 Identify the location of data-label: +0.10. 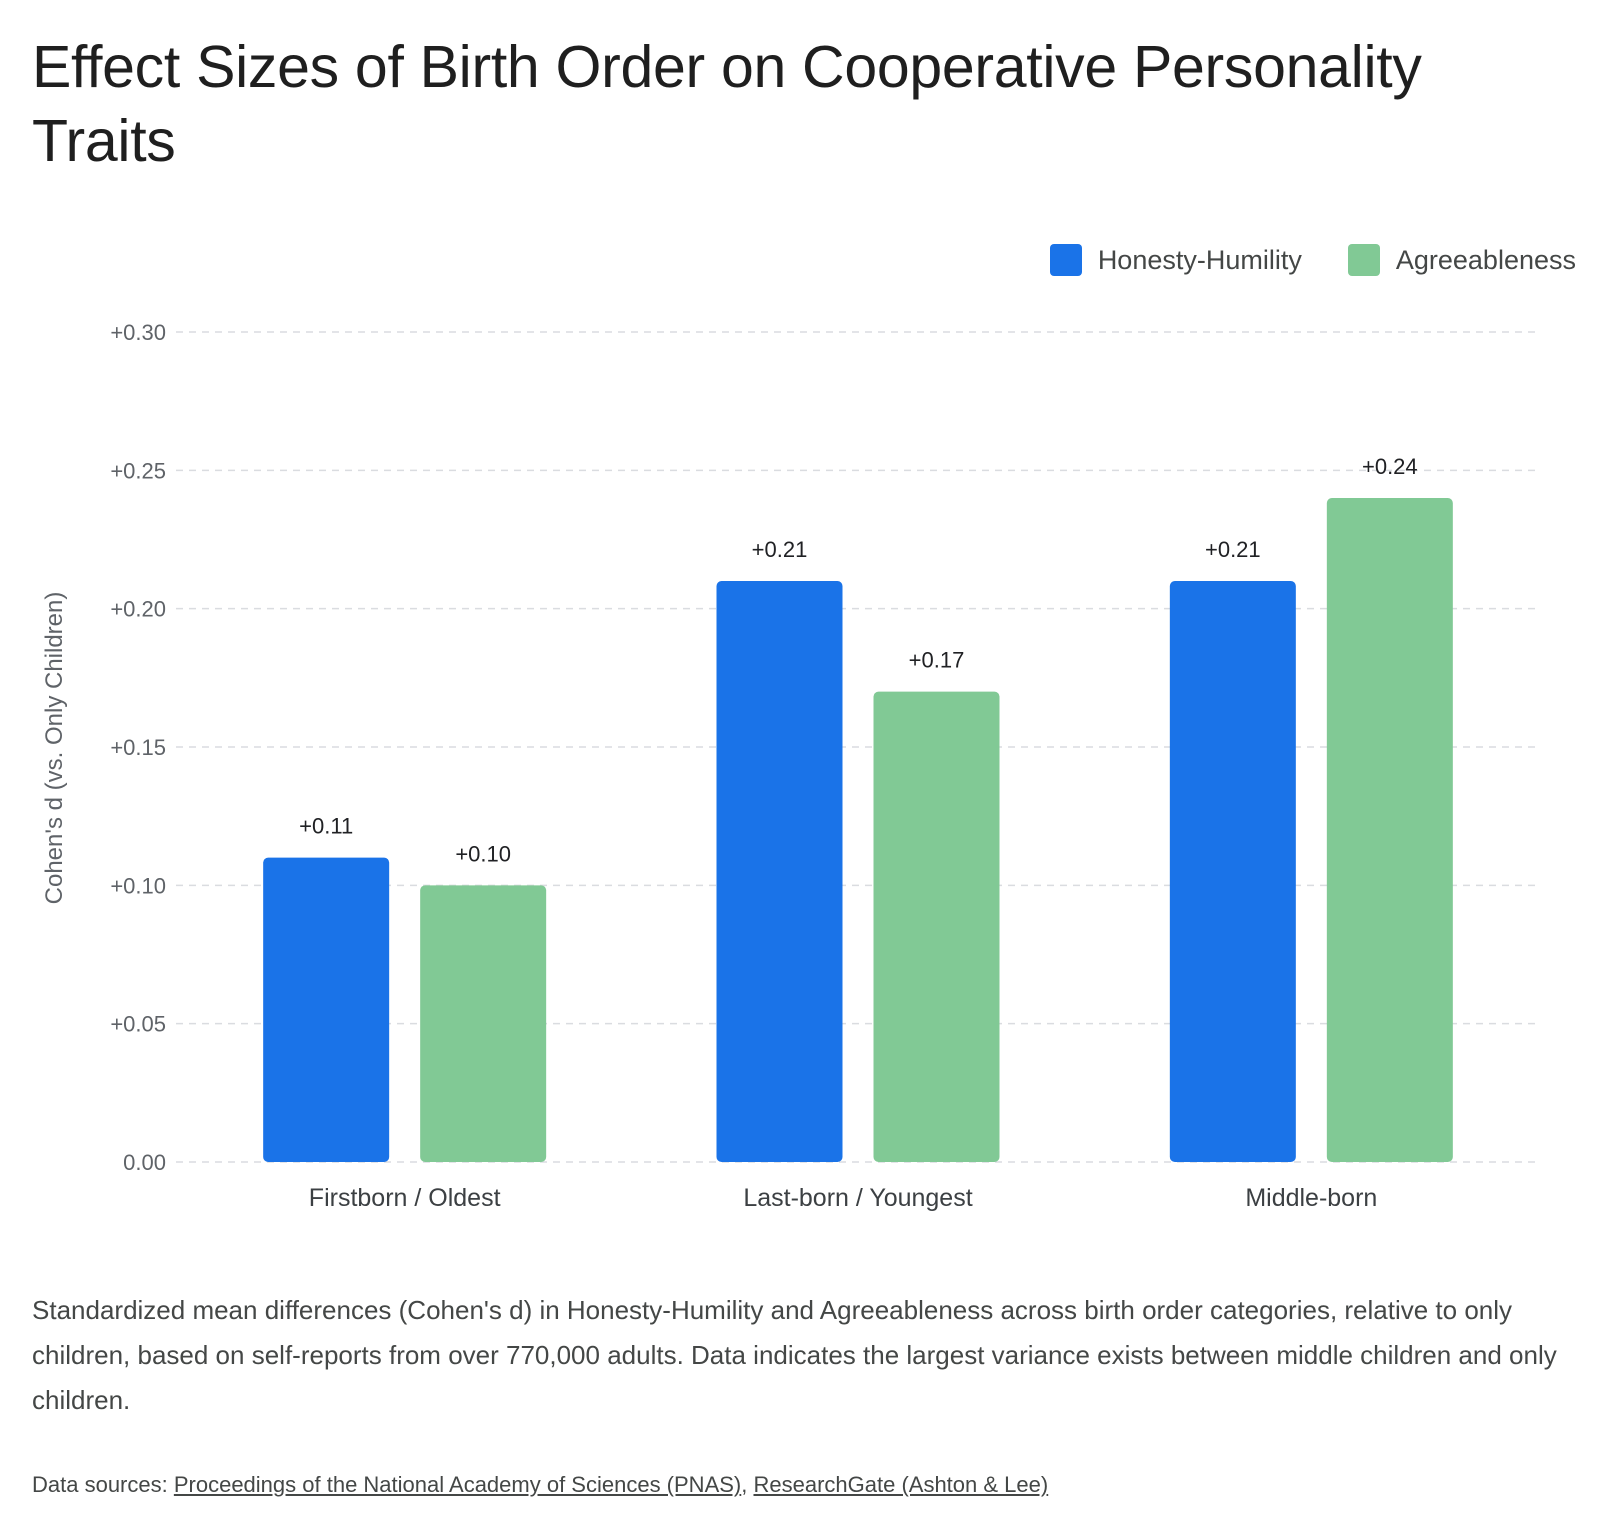
(483, 853).